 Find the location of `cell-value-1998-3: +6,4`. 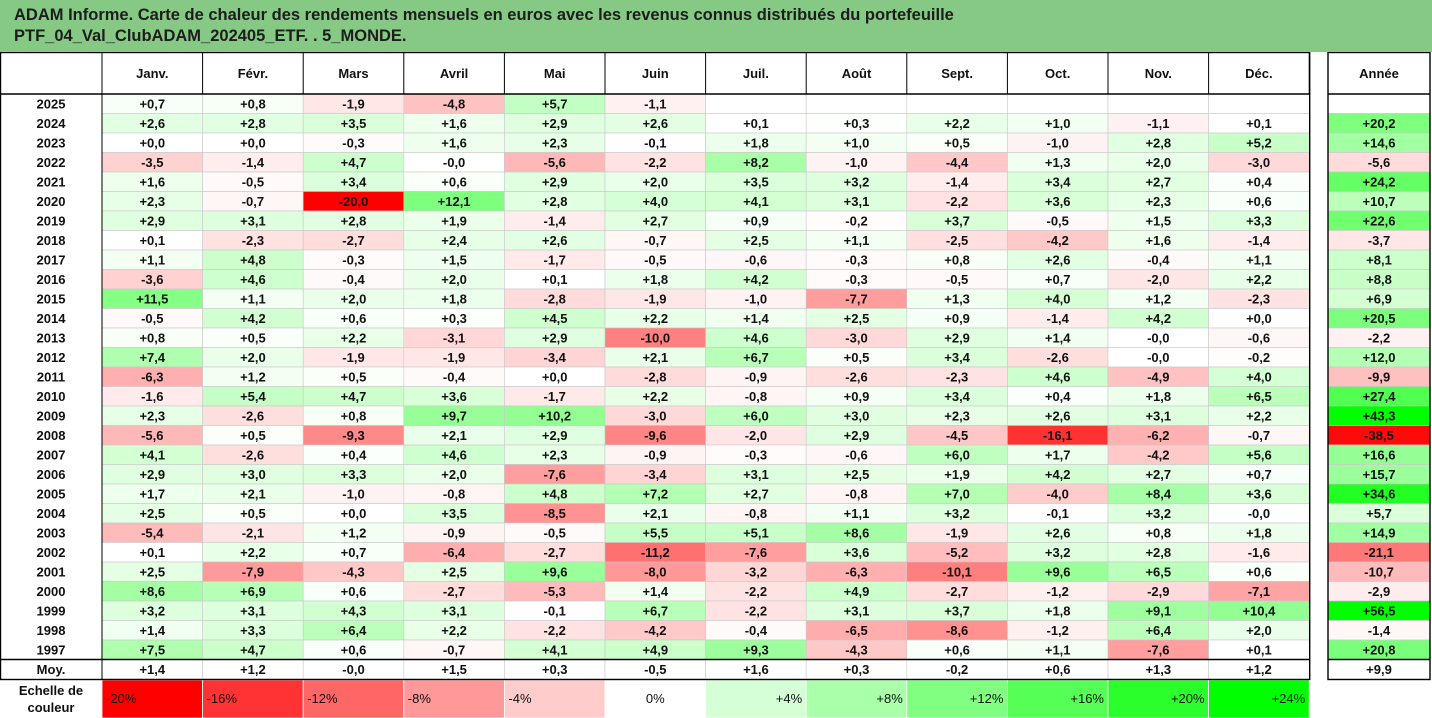

cell-value-1998-3: +6,4 is located at coordinates (354, 630).